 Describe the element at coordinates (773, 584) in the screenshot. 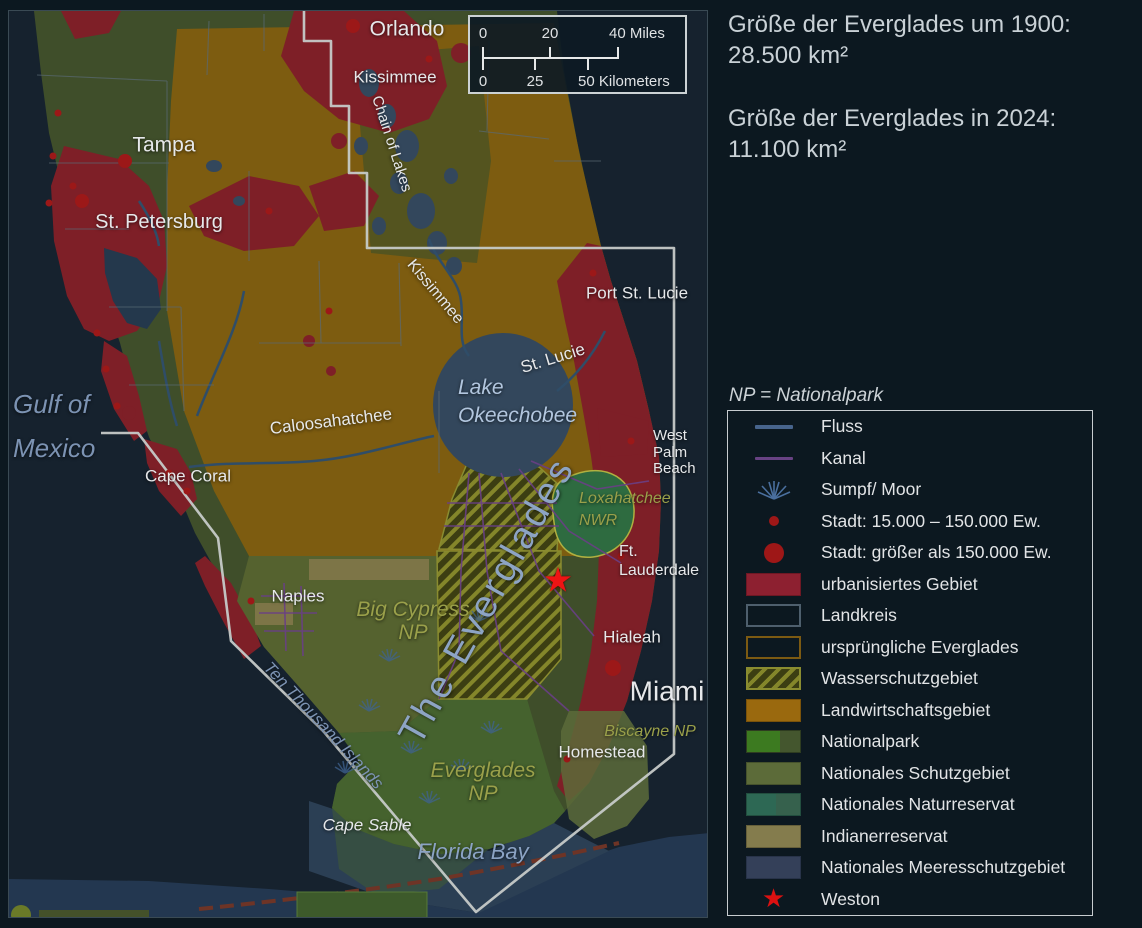

I see `urban-swatch` at that location.